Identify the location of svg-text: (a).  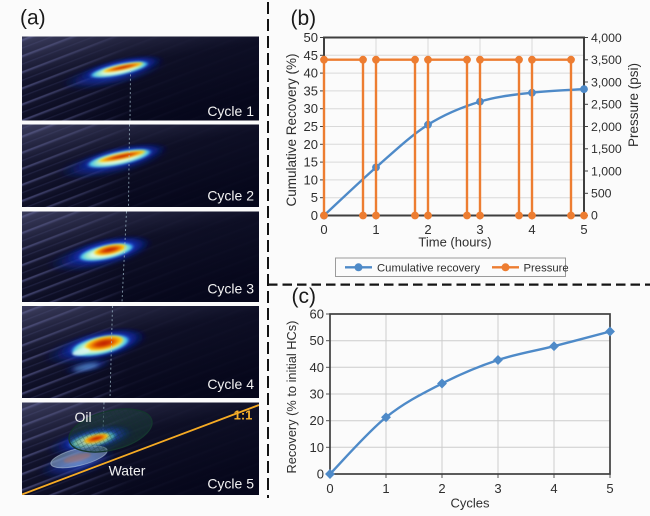
(33, 18).